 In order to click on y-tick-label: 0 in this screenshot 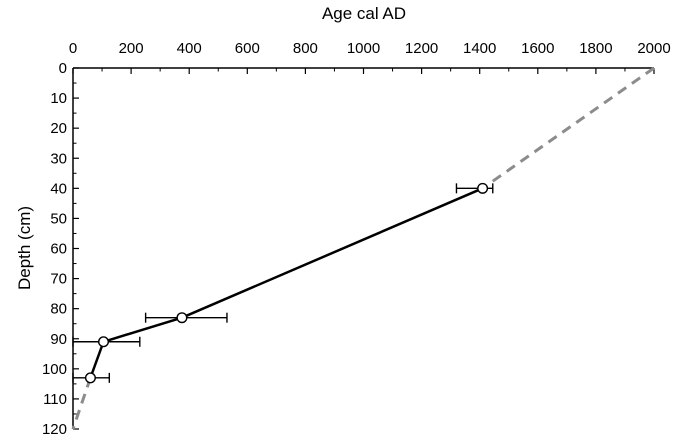, I will do `click(63, 68)`.